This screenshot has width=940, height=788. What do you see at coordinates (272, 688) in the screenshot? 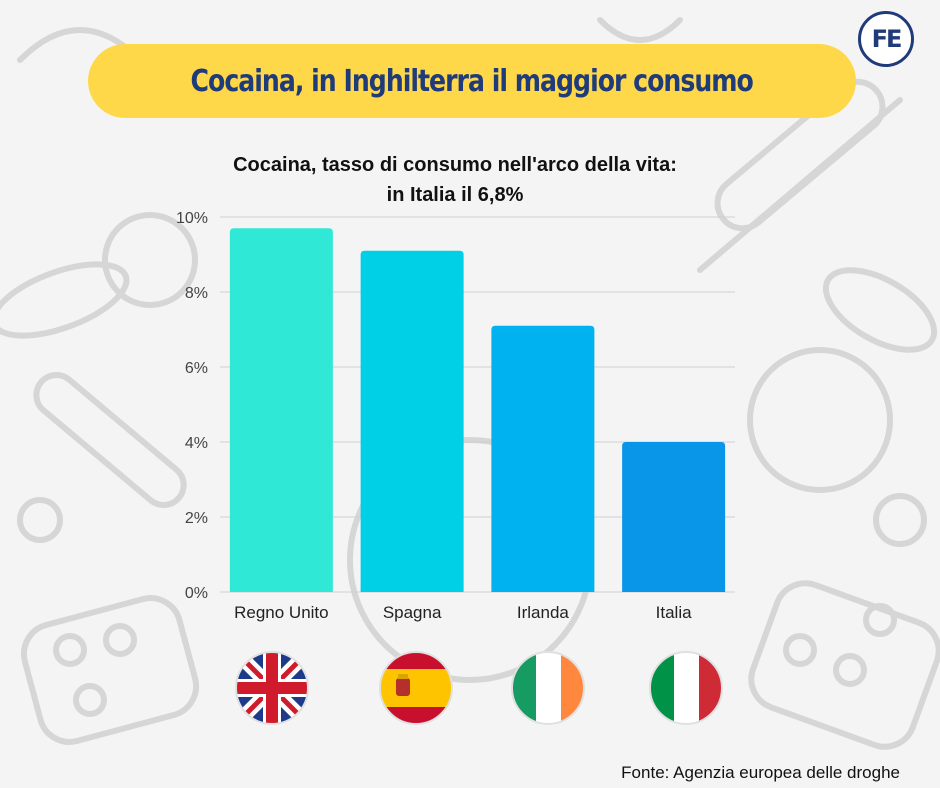
I see `uk-flag-icon` at bounding box center [272, 688].